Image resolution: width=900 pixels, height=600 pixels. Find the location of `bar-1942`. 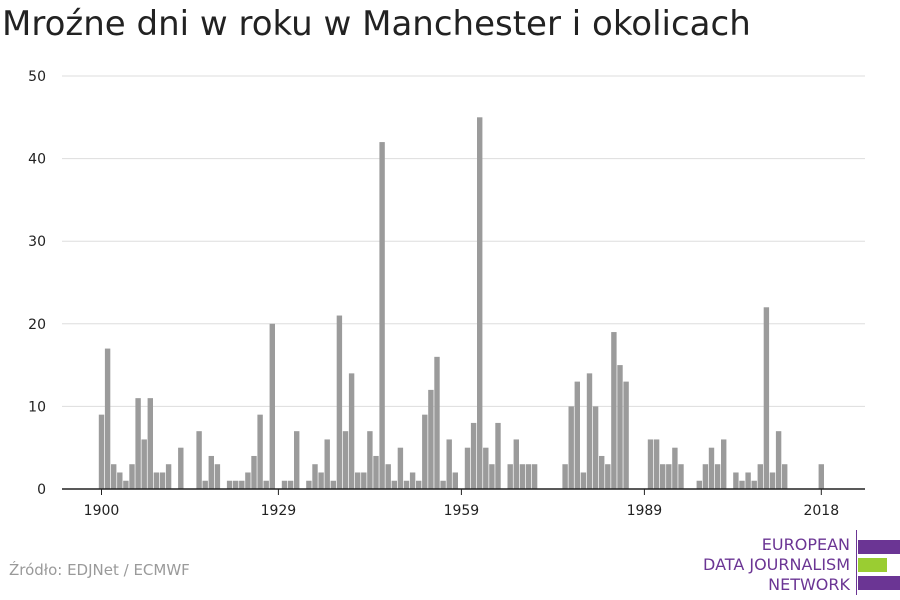

bar-1942 is located at coordinates (358, 480).